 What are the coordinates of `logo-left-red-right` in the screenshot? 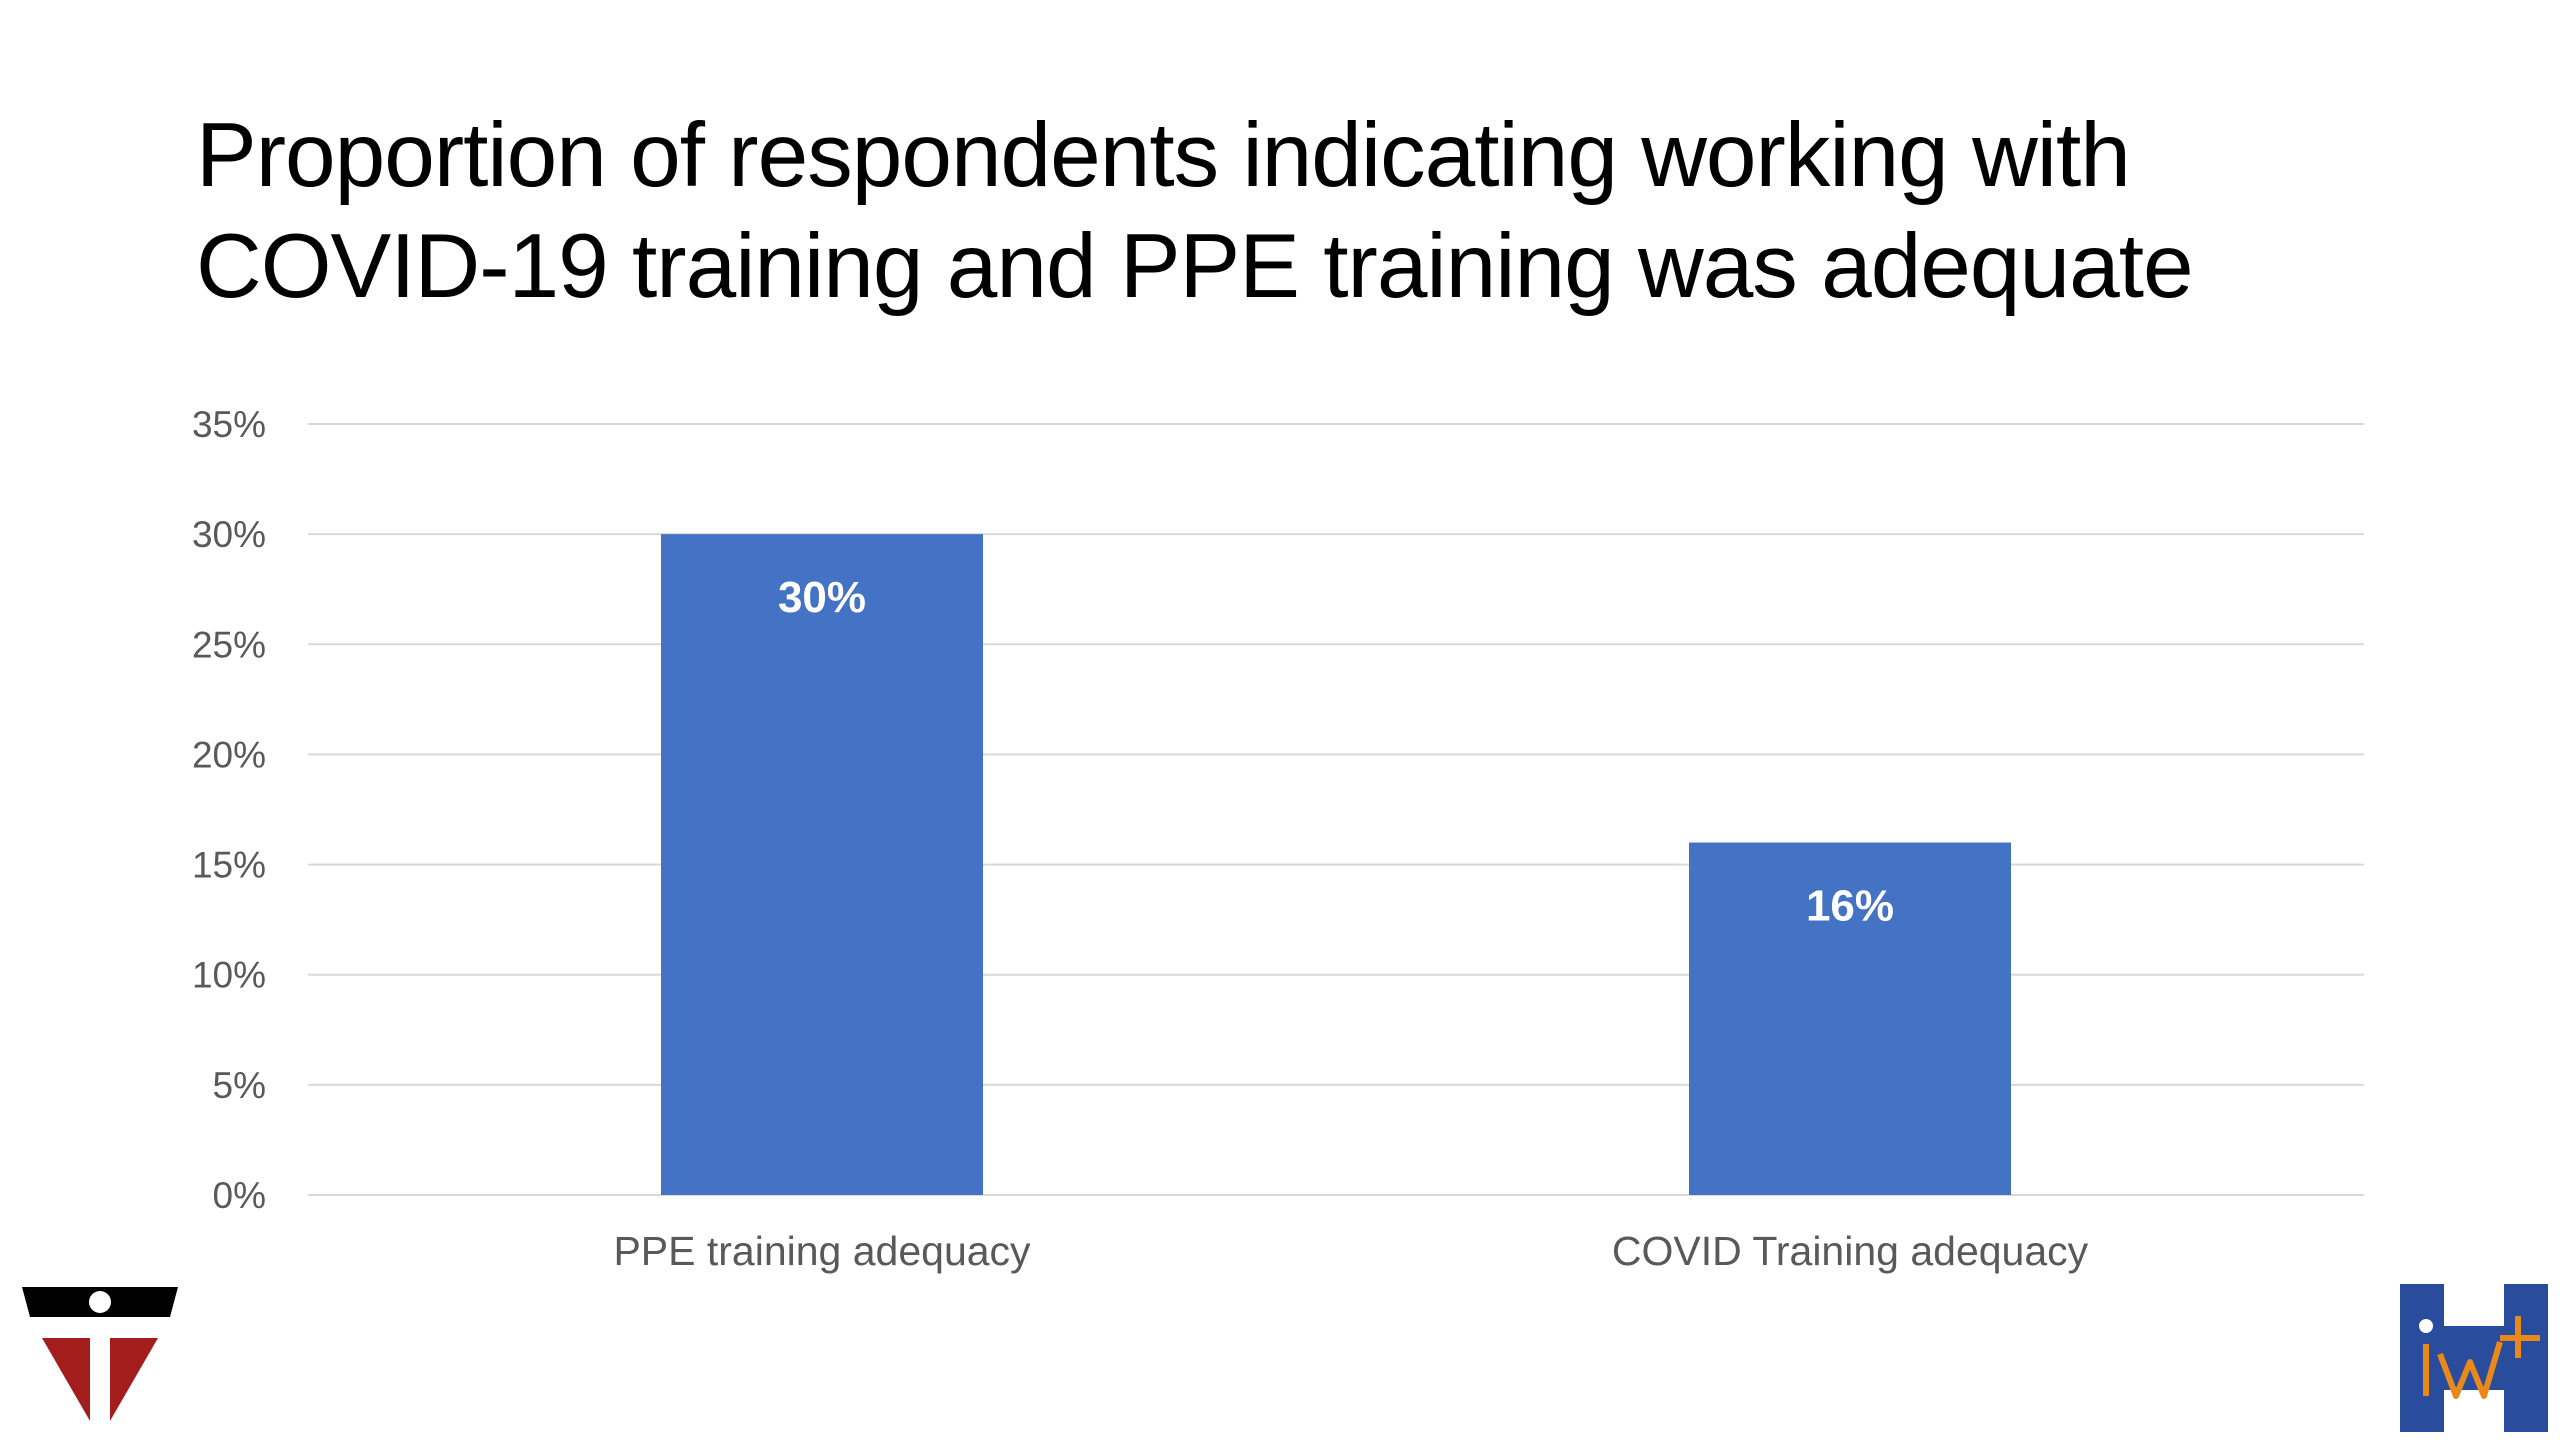 It's located at (134, 1379).